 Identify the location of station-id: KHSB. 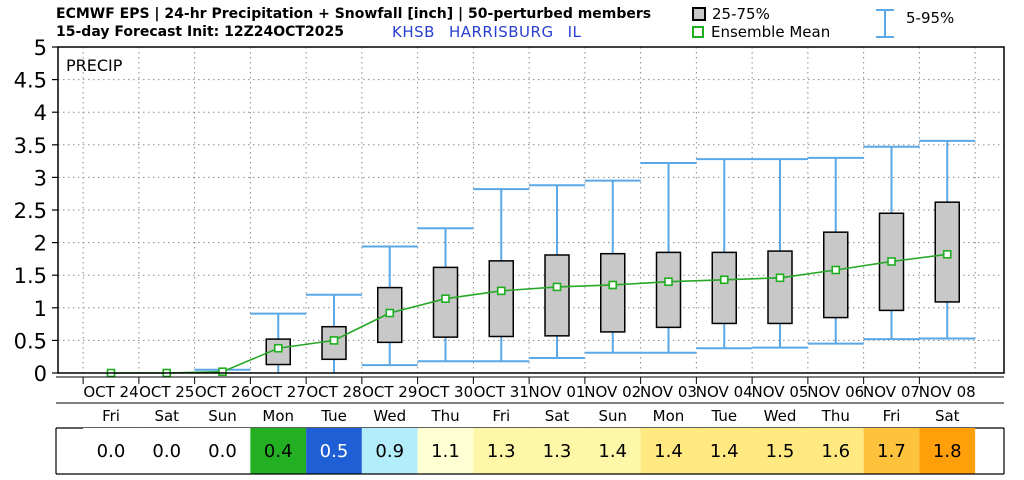
(413, 32).